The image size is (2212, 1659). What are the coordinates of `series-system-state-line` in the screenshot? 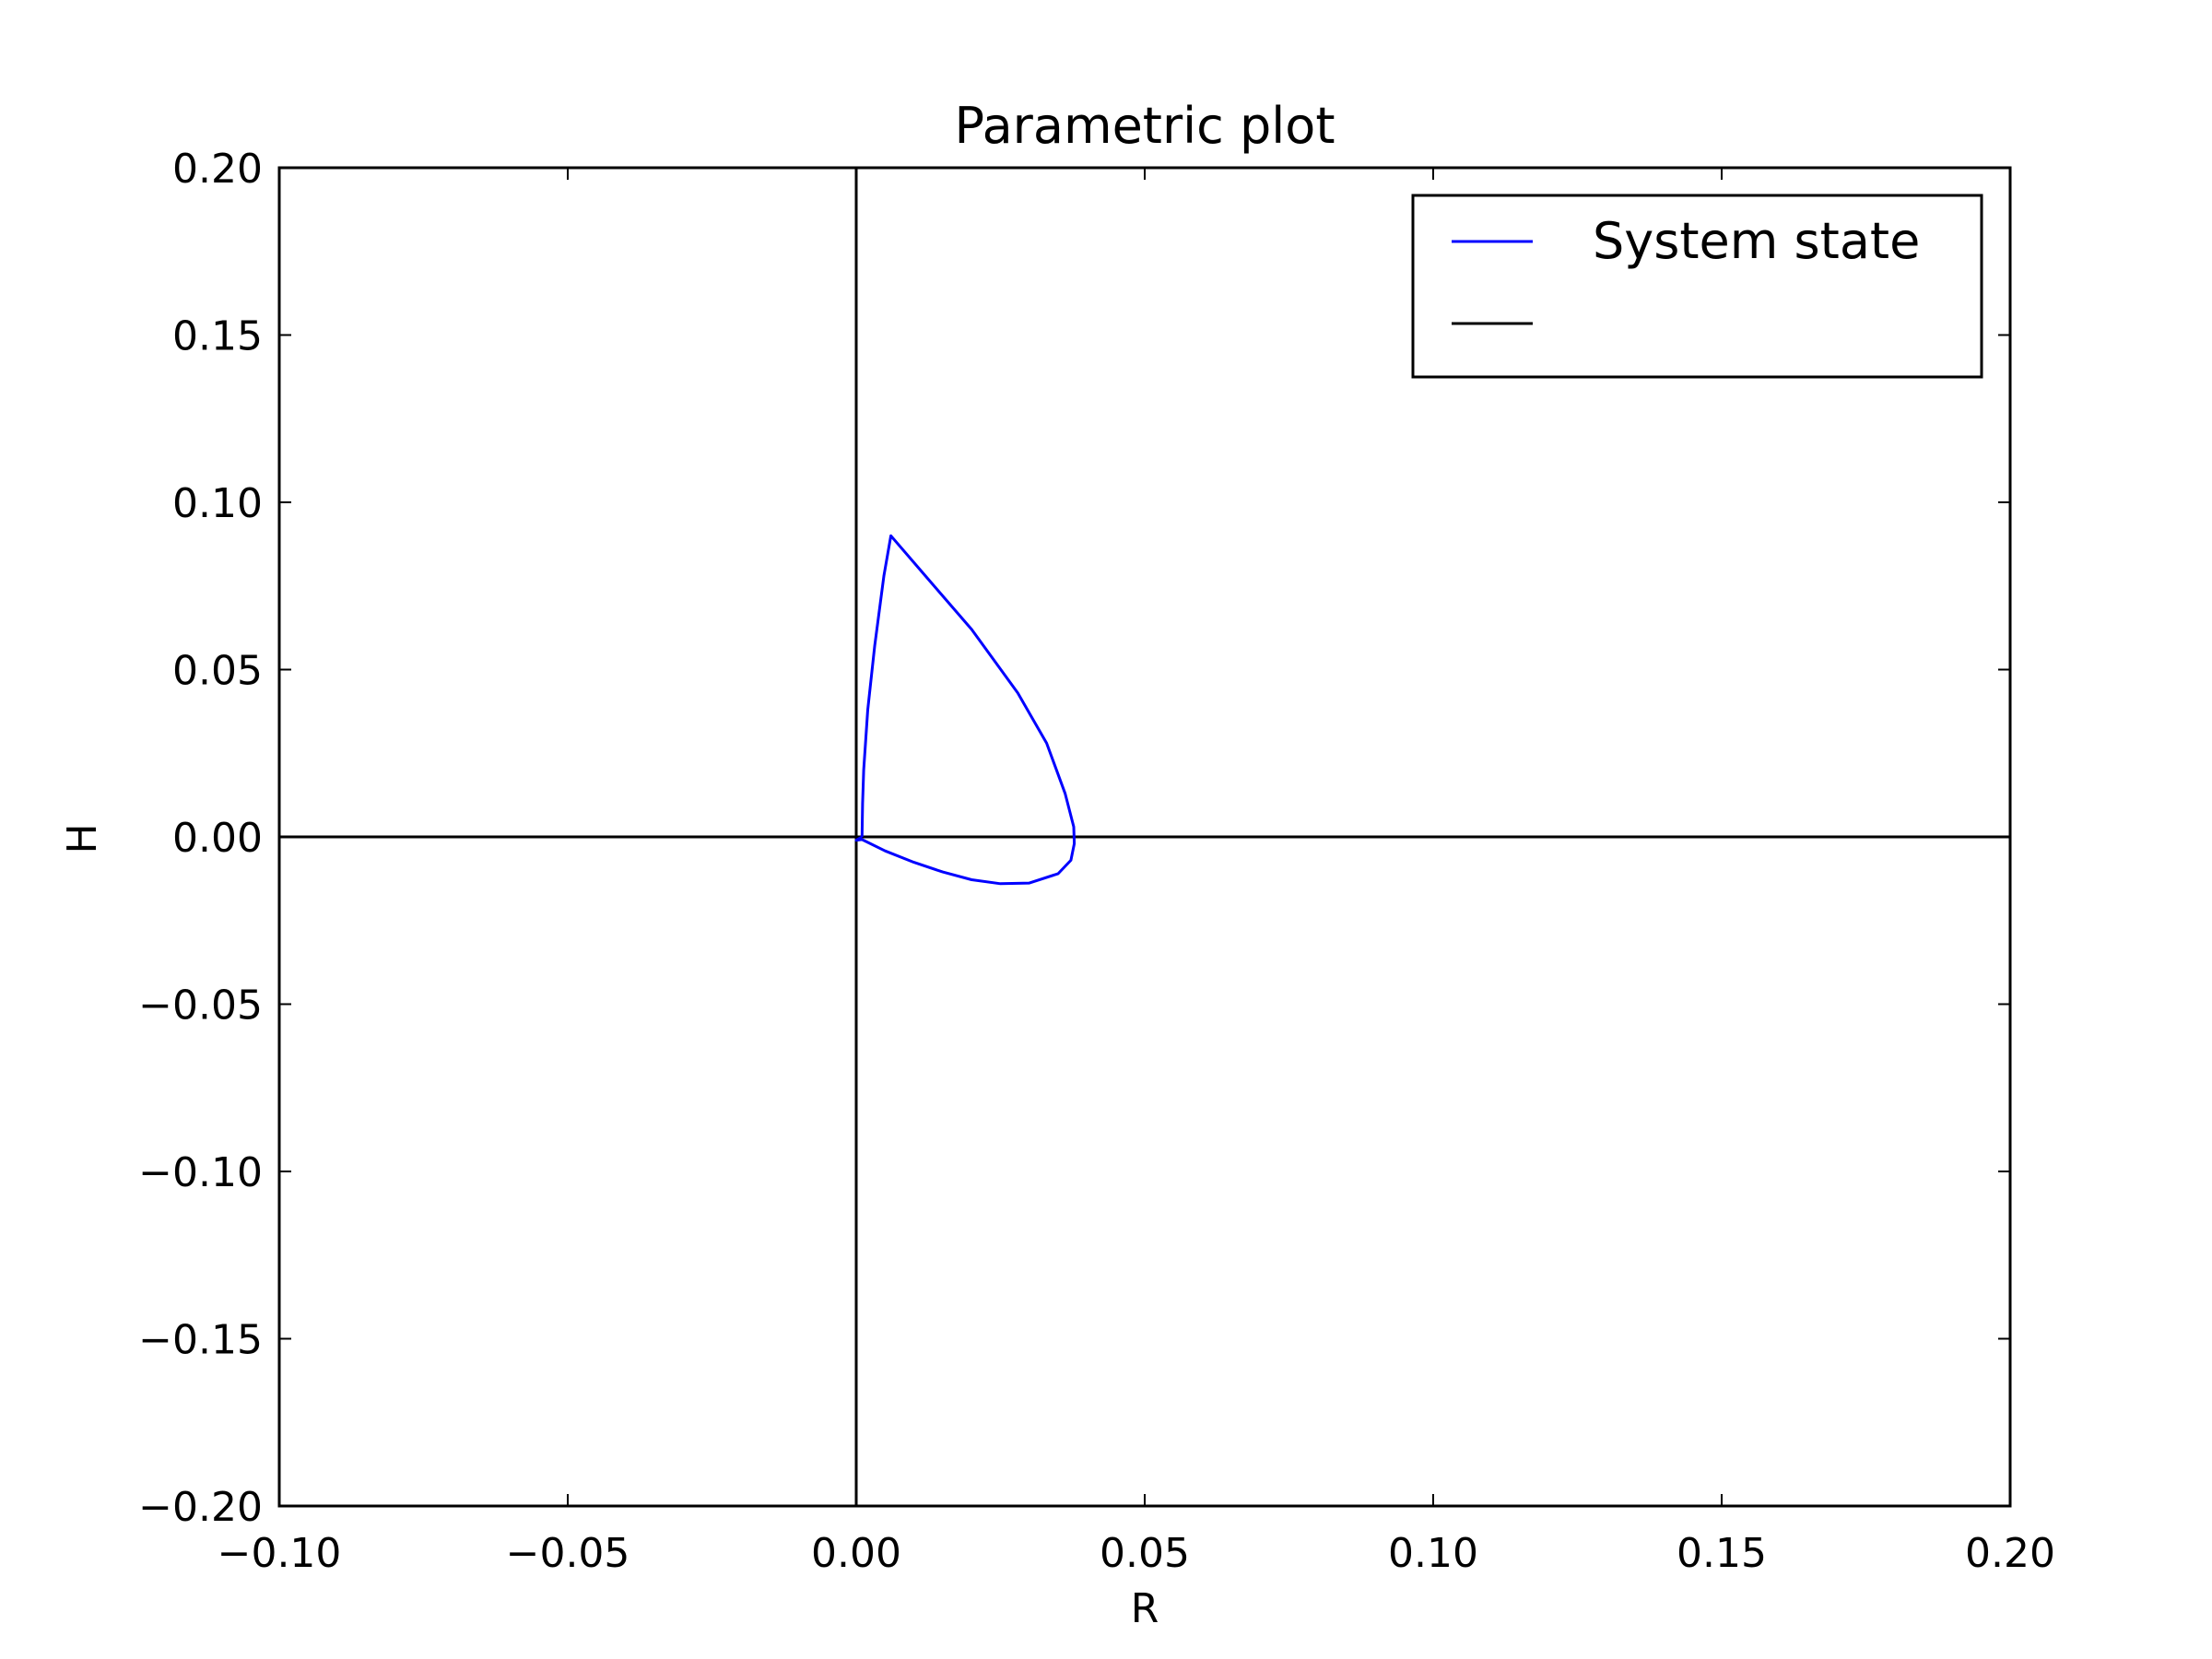 It's located at (965, 710).